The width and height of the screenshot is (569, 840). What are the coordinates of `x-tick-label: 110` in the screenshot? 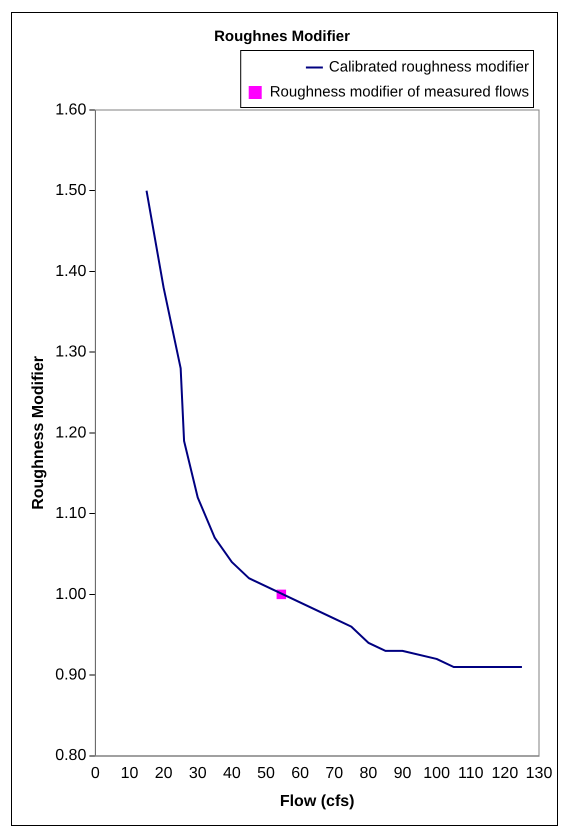 It's located at (471, 773).